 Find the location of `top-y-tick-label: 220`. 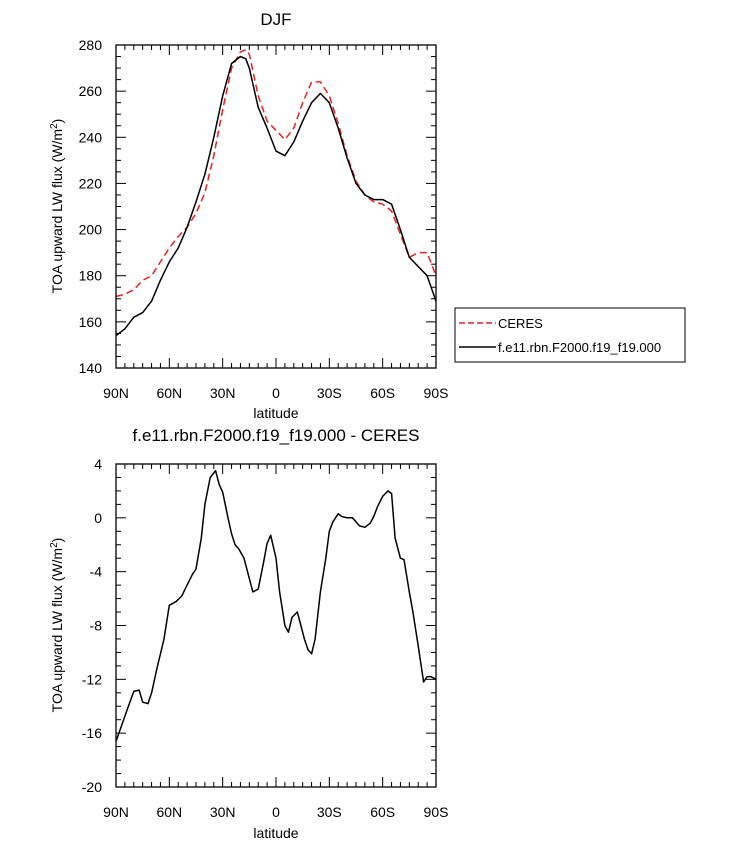

top-y-tick-label: 220 is located at coordinates (91, 183).